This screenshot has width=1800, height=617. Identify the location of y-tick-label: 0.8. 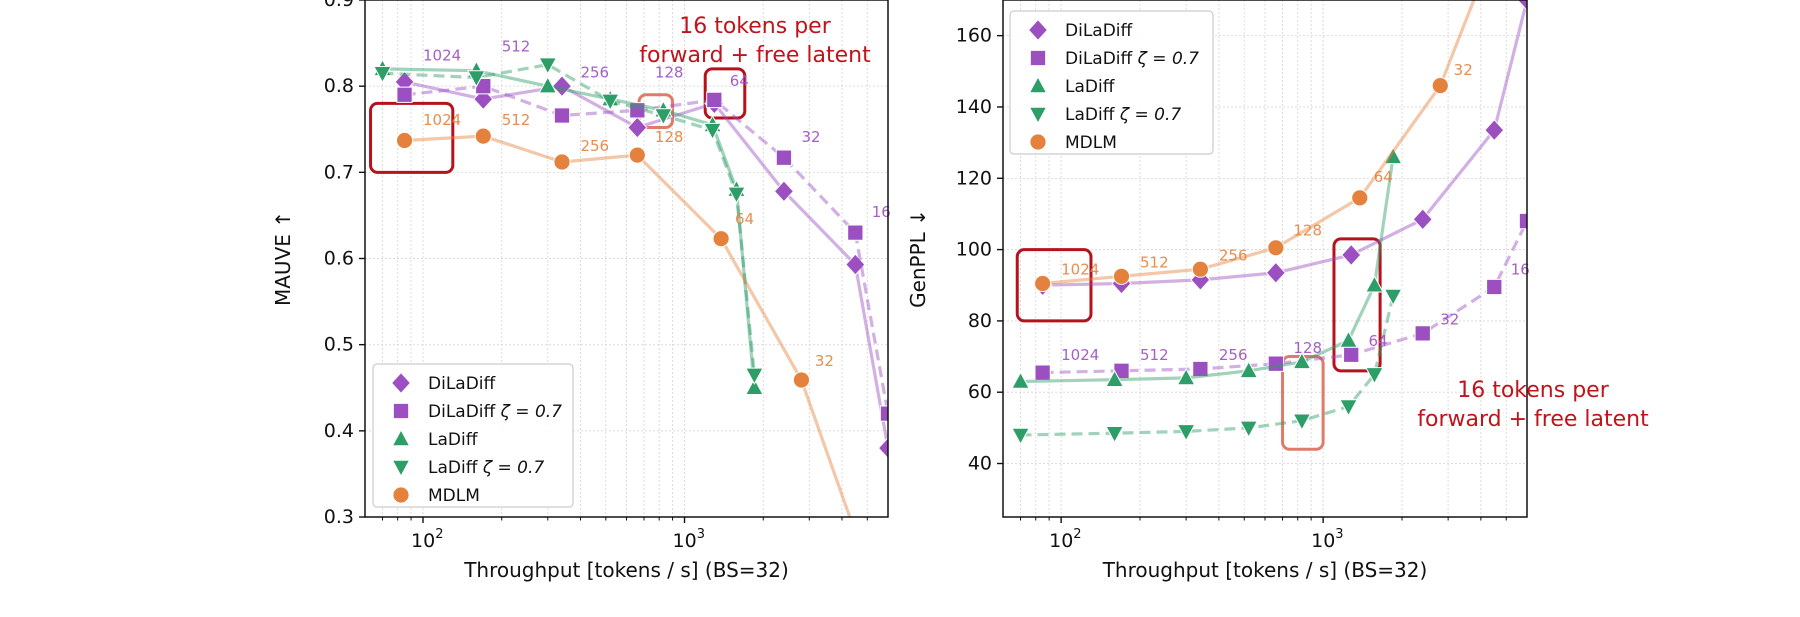
(339, 86).